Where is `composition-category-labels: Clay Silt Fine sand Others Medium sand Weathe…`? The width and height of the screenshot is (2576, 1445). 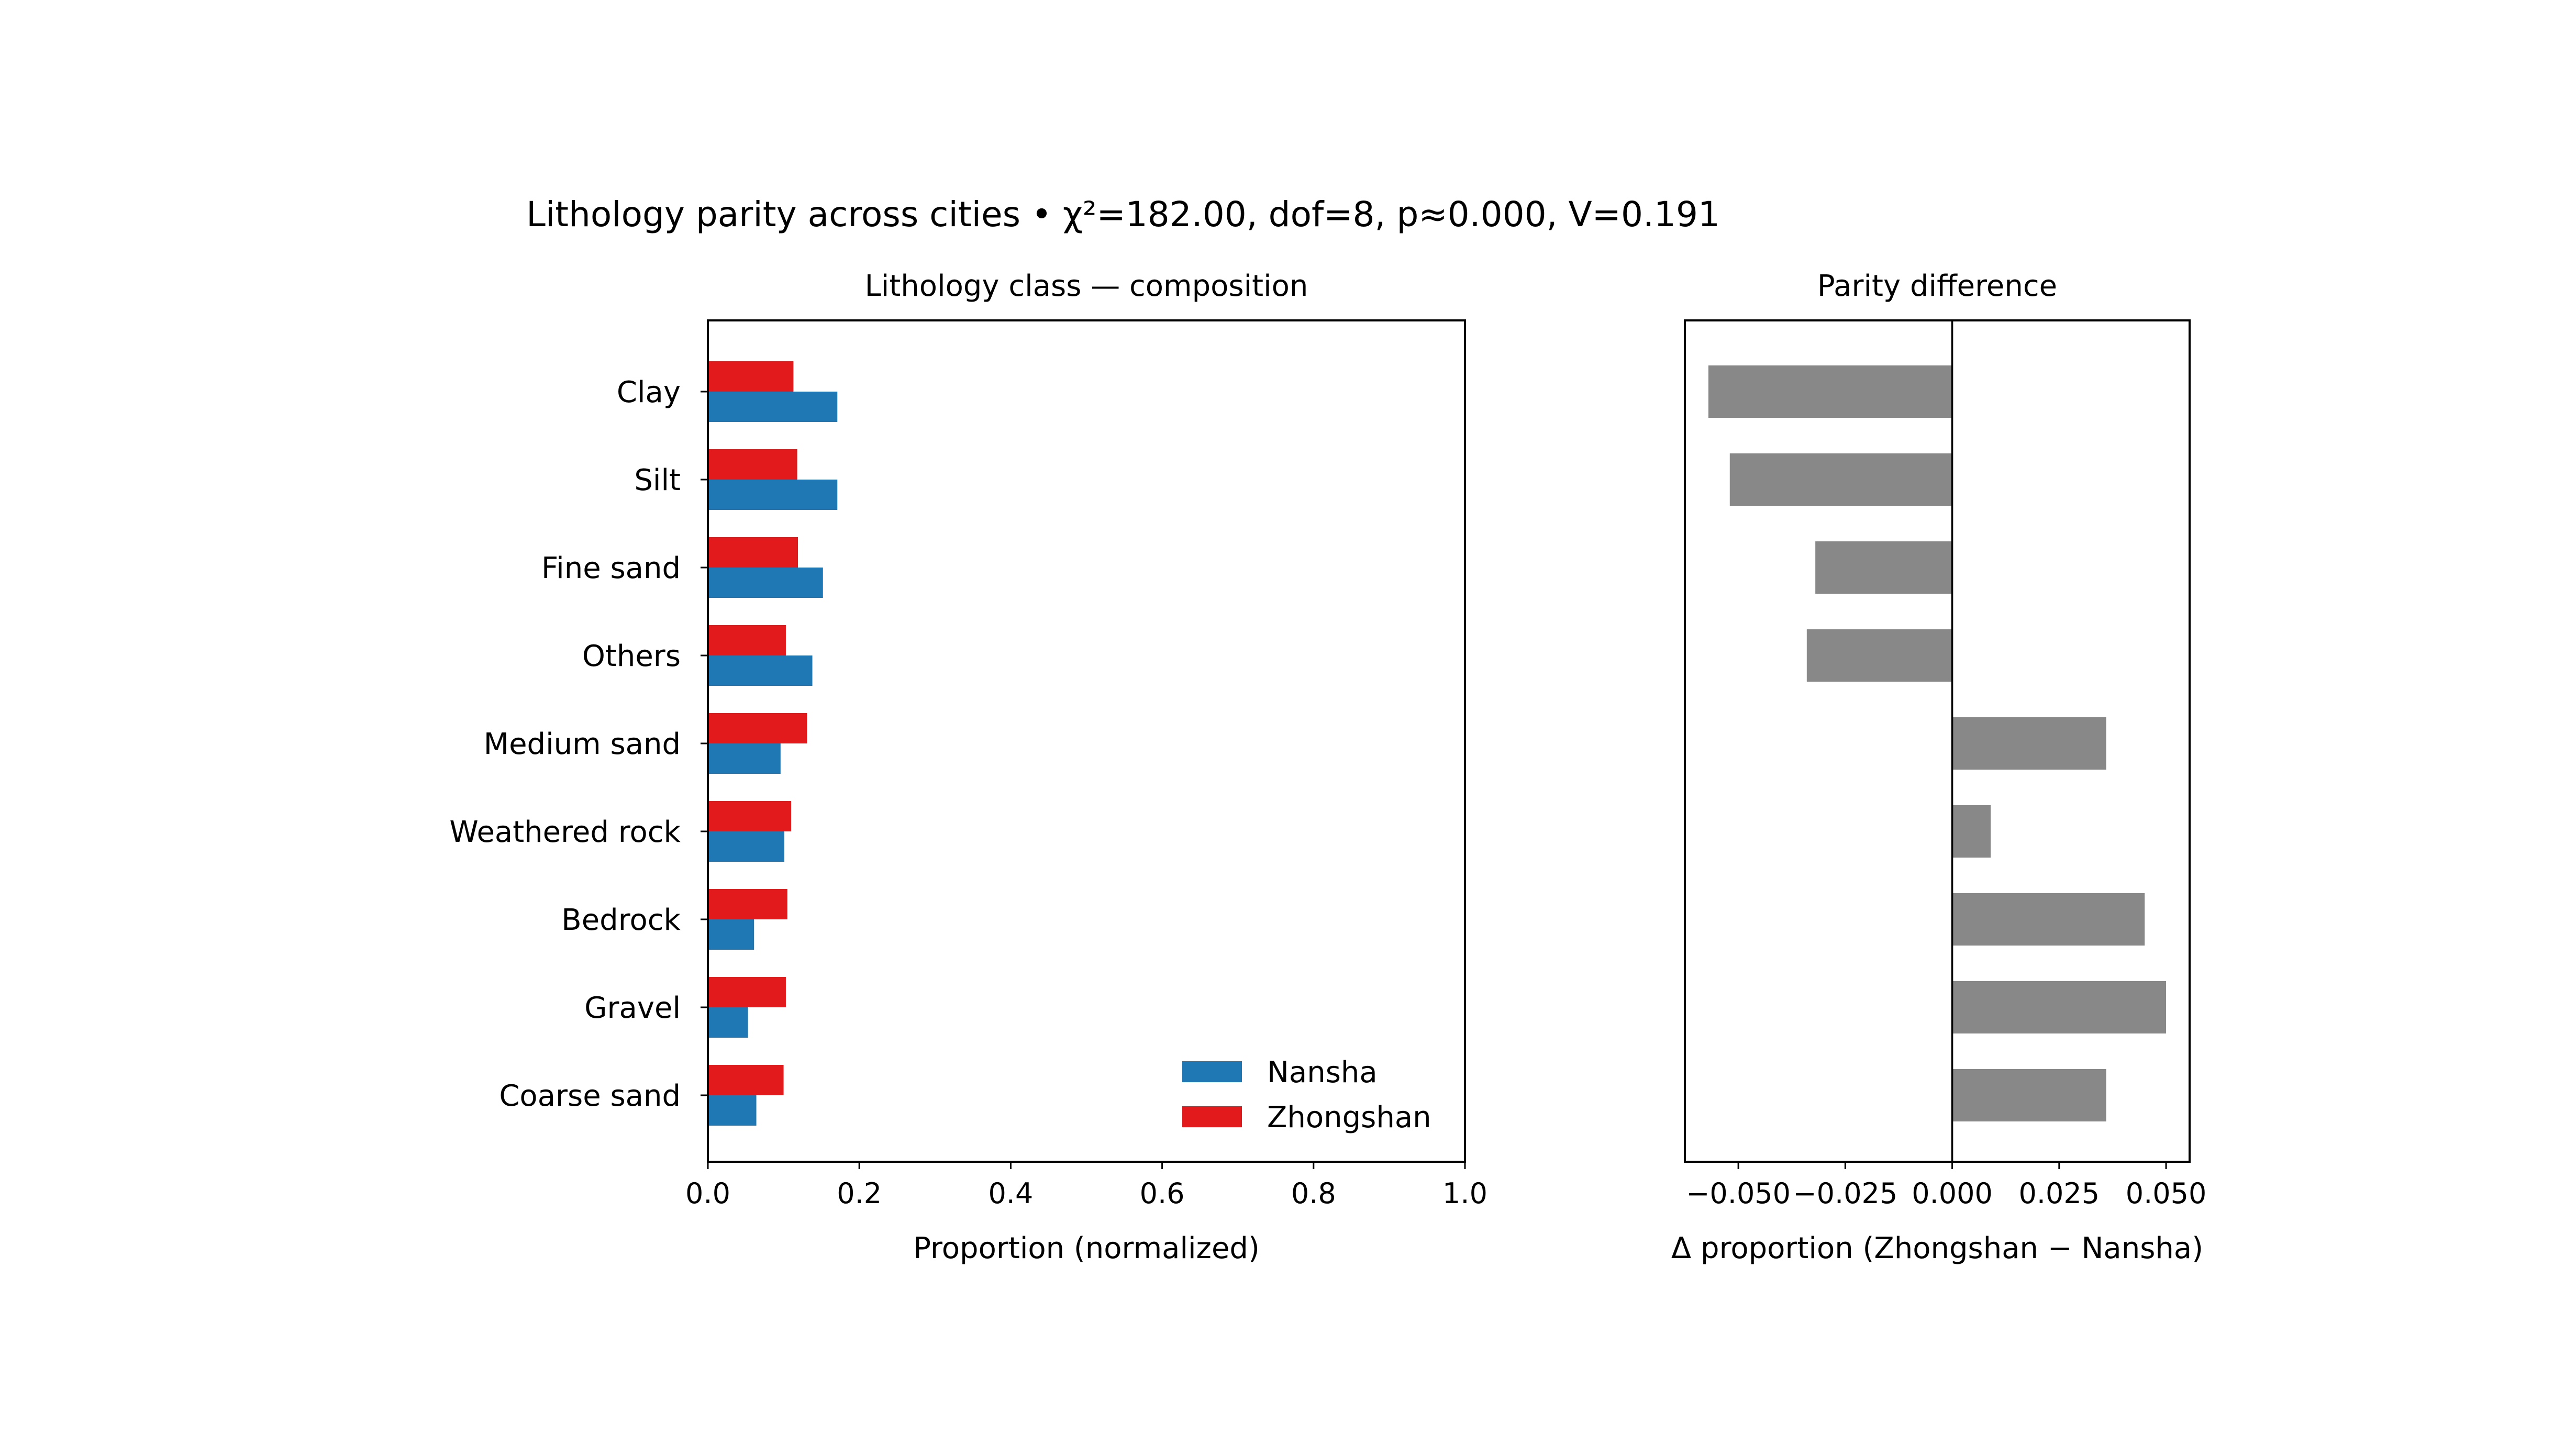 composition-category-labels: Clay Silt Fine sand Others Medium sand Weathe… is located at coordinates (579, 744).